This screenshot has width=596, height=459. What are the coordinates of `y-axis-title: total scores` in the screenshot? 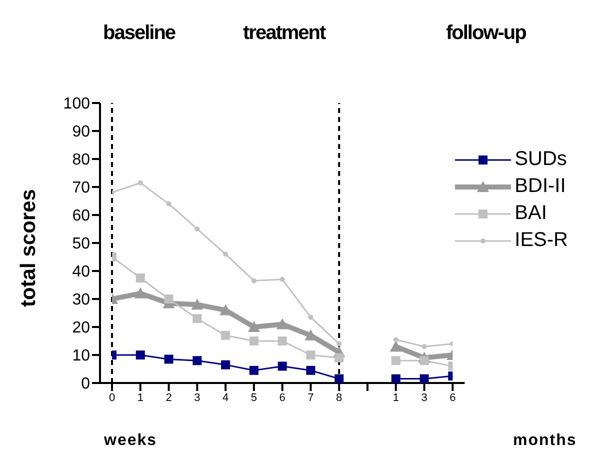 It's located at (29, 248).